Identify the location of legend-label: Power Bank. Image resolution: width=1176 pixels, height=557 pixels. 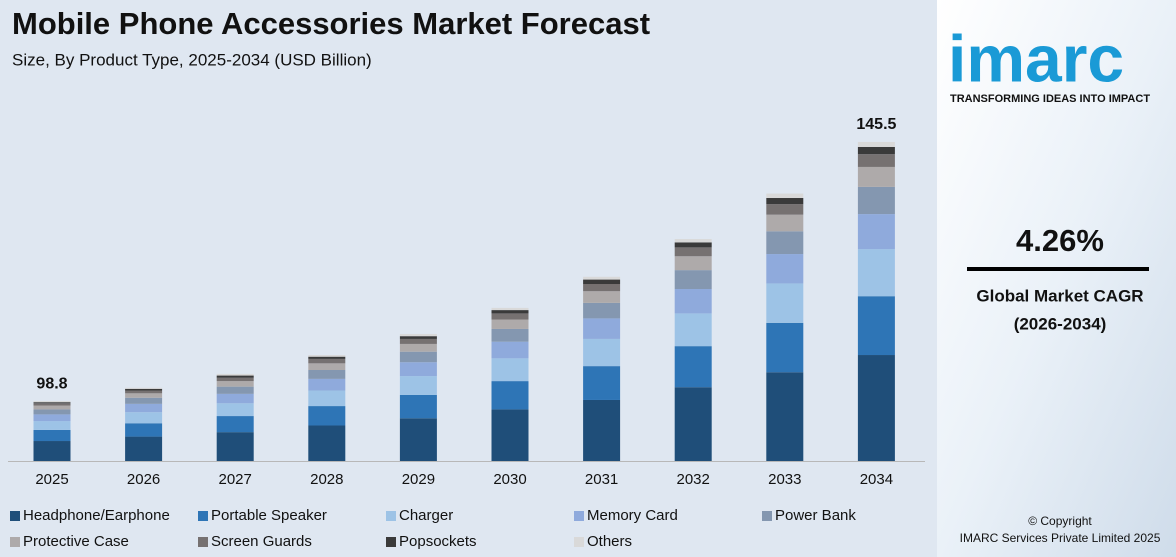
(815, 515).